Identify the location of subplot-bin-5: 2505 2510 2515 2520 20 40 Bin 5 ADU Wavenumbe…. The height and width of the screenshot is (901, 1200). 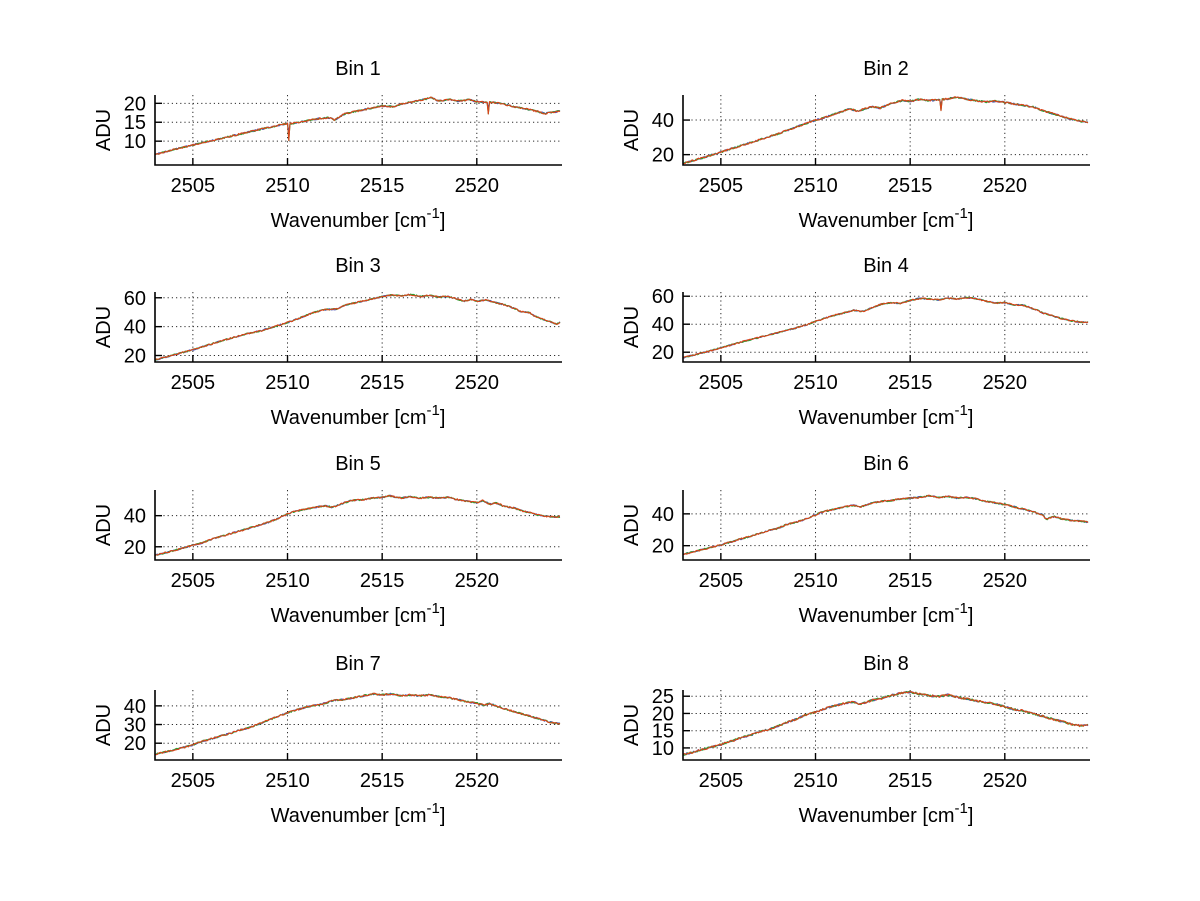
(327, 540).